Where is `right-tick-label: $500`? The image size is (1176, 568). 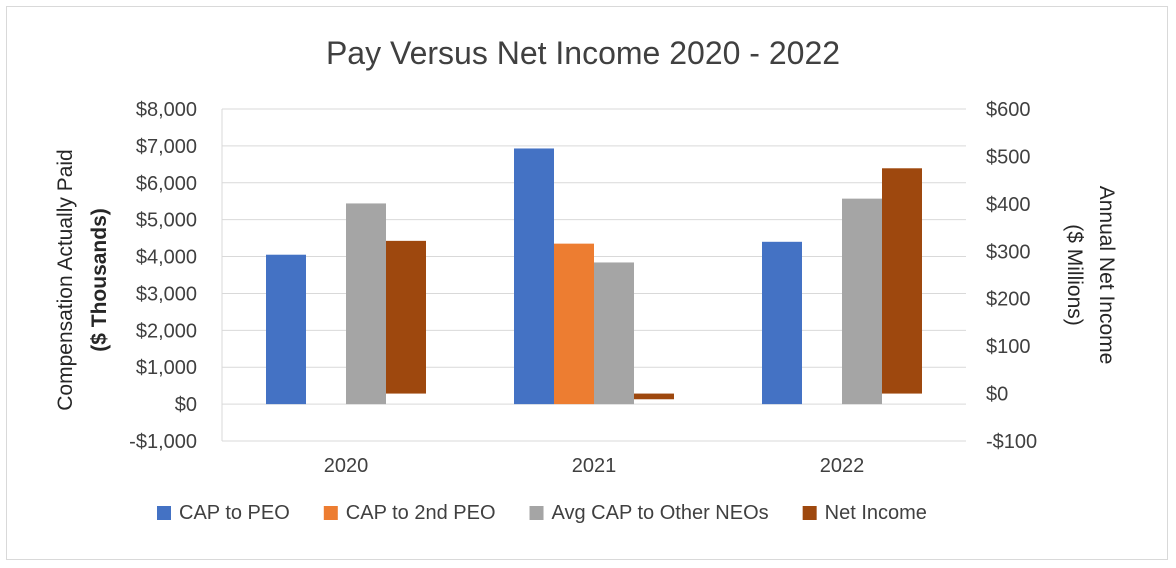 right-tick-label: $500 is located at coordinates (1008, 157).